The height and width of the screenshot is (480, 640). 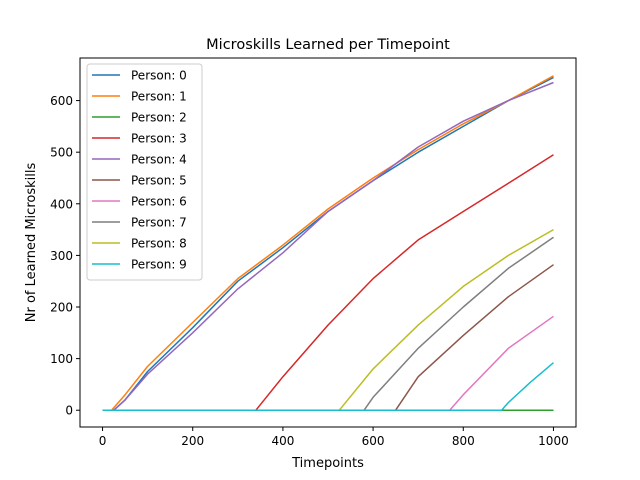 I want to click on y-tick-label: 200, so click(x=61, y=308).